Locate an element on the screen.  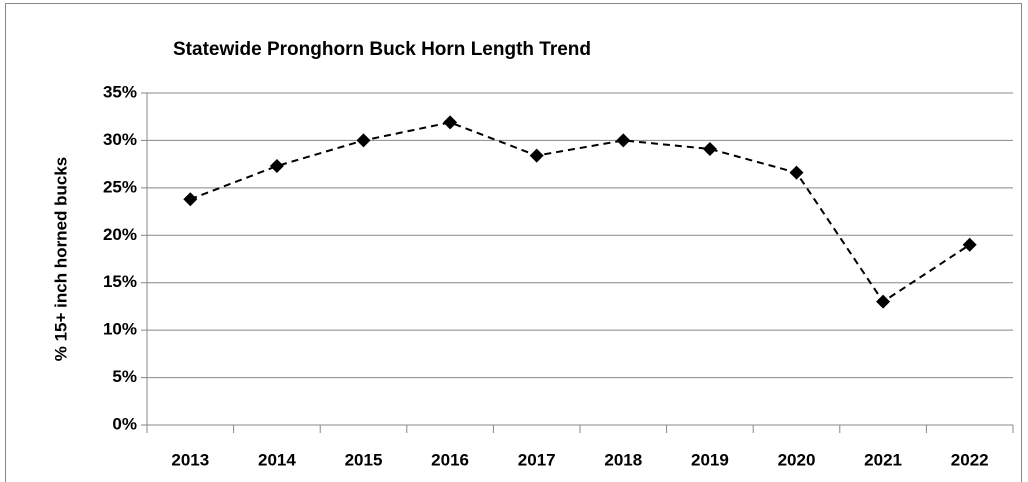
y-tick-label: 35% is located at coordinates (120, 91).